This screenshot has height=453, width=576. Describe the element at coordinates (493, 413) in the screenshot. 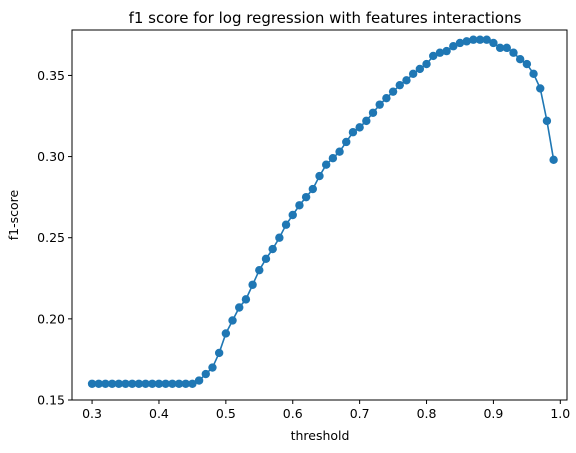

I see `x-tick-label: 0.9` at that location.